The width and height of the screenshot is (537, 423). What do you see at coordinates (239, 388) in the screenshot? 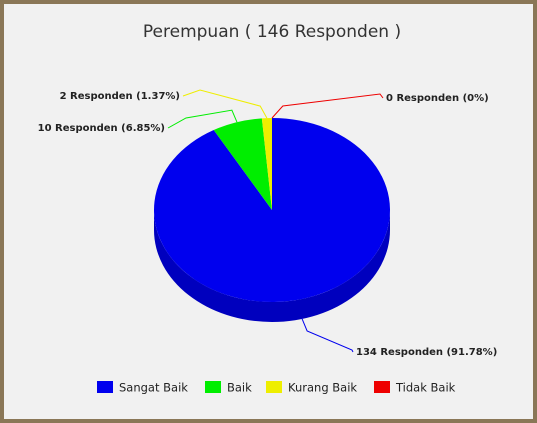
I see `legend-label: Baik` at bounding box center [239, 388].